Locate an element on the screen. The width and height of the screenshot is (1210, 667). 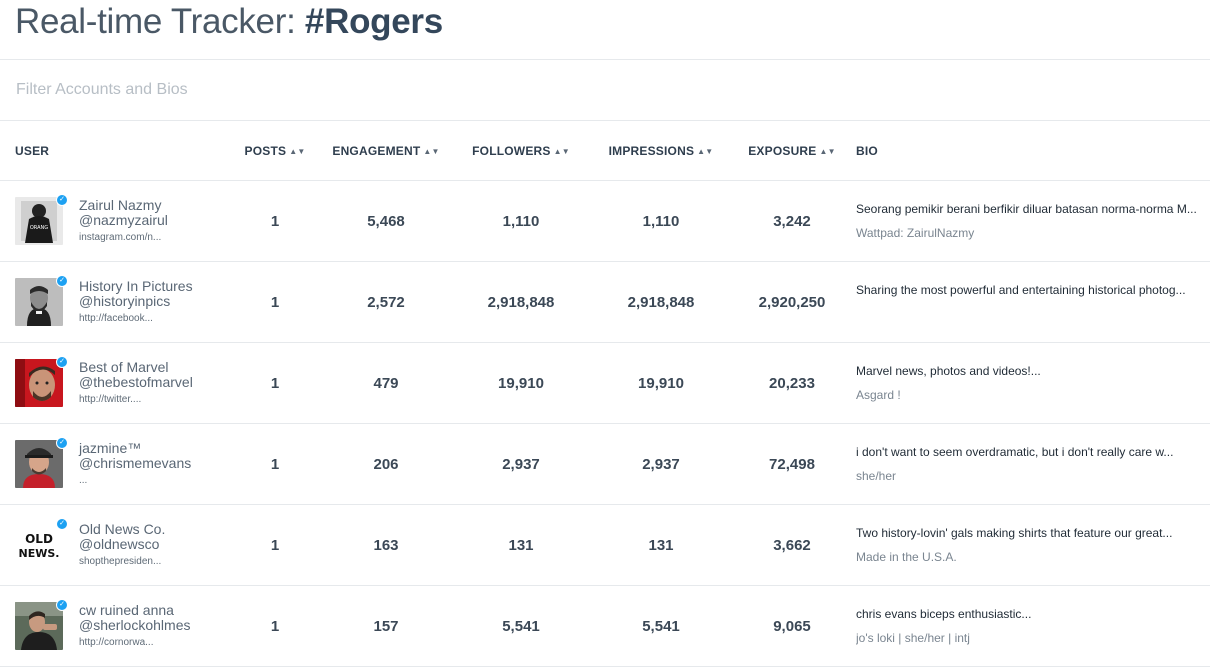
impressions-value: 2,937 is located at coordinates (661, 464).